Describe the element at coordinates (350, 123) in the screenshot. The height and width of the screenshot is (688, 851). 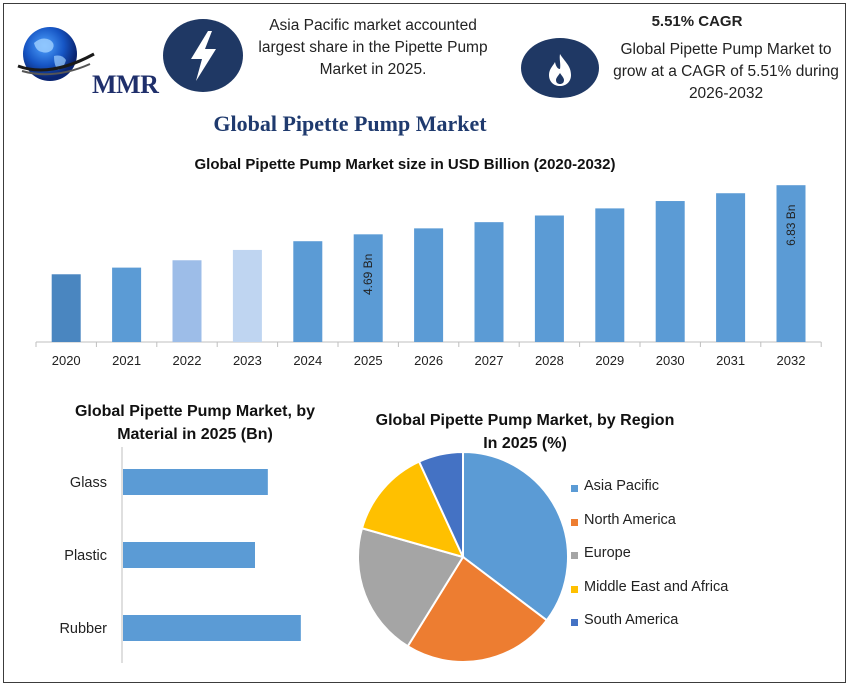
I see `page-title: Global Pipette Pump Market` at that location.